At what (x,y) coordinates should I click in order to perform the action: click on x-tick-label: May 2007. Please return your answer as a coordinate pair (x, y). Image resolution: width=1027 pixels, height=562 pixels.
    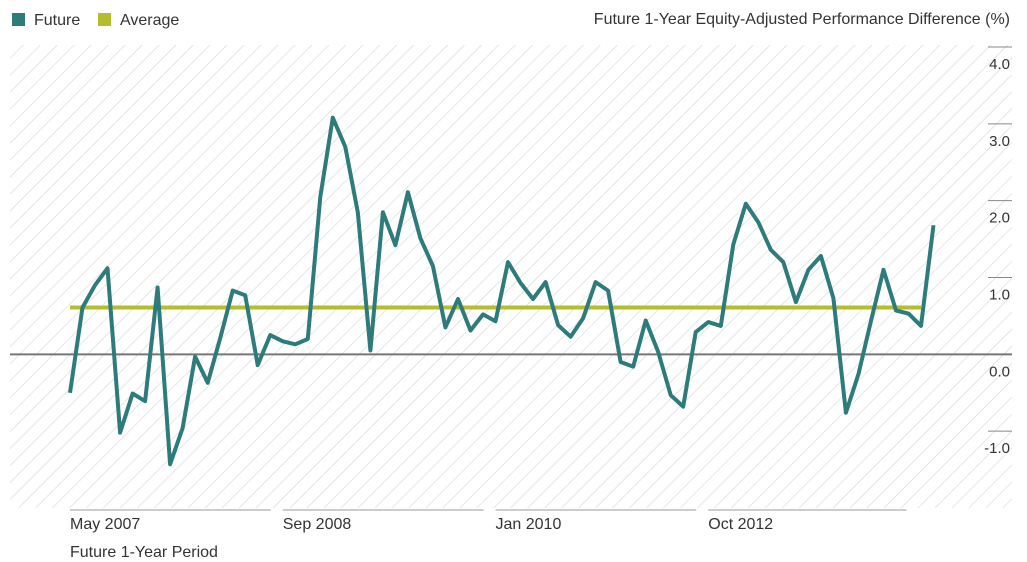
    Looking at the image, I should click on (105, 524).